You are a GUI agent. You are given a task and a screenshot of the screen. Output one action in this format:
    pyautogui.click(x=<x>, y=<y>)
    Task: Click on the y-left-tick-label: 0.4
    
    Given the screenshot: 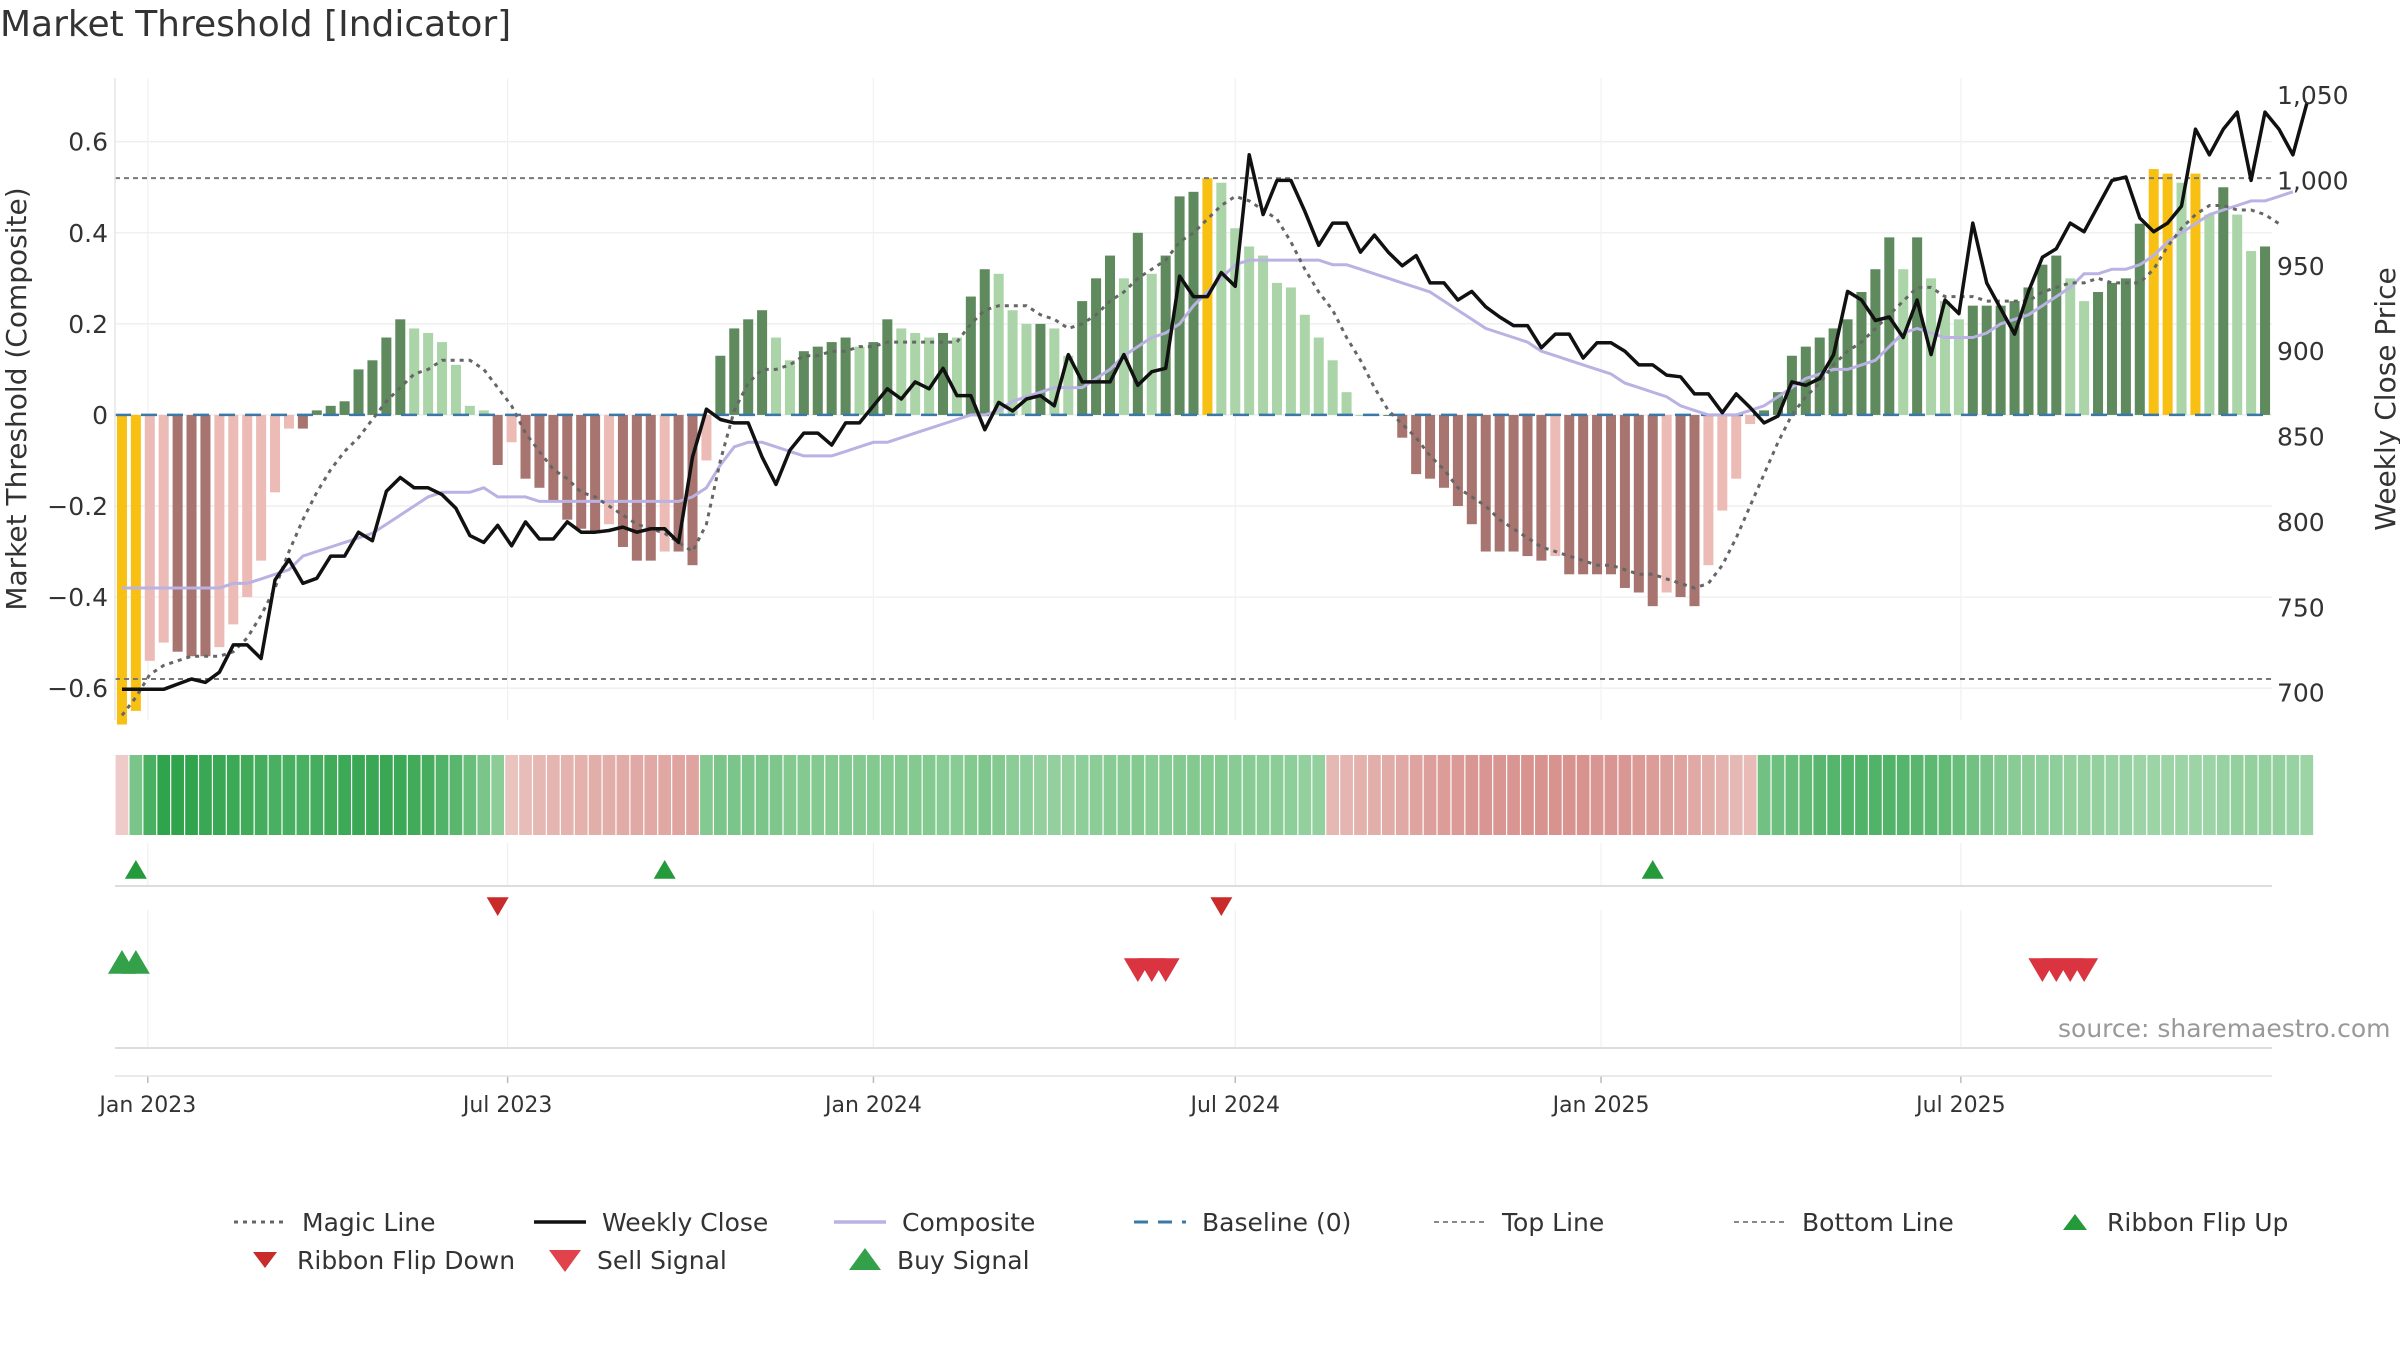 What is the action you would take?
    pyautogui.click(x=88, y=233)
    